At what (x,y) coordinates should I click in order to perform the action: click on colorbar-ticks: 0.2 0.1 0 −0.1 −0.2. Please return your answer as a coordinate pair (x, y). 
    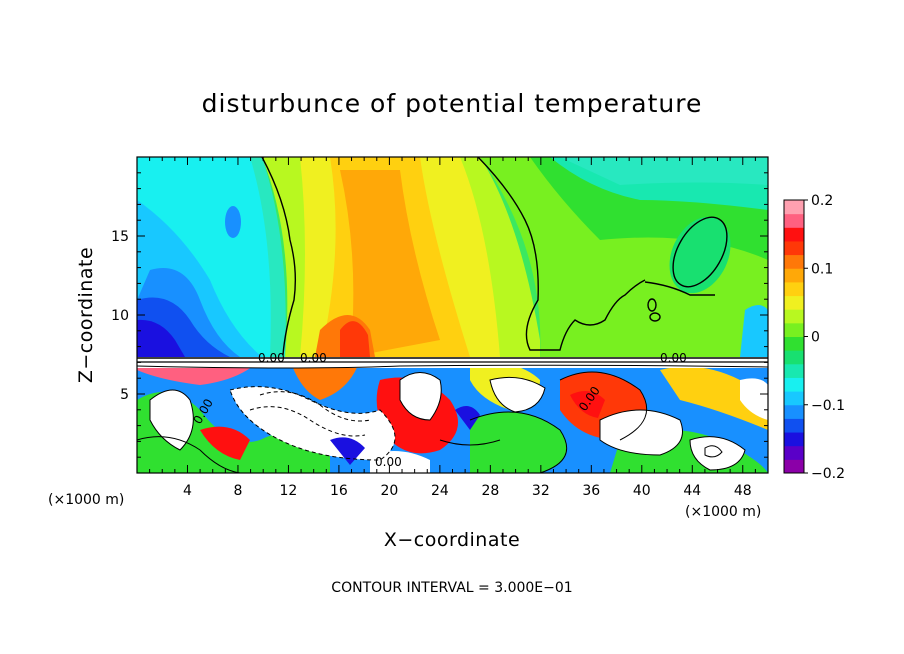
    Looking at the image, I should click on (824, 337).